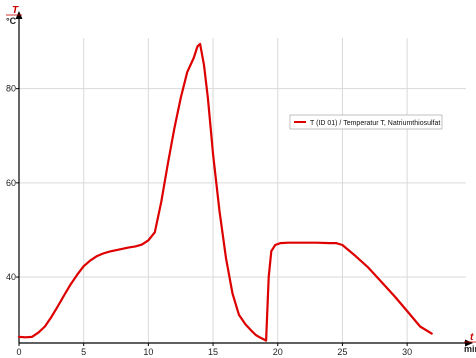 This screenshot has width=476, height=358. Describe the element at coordinates (11, 183) in the screenshot. I see `y-tick-label: 60` at that location.